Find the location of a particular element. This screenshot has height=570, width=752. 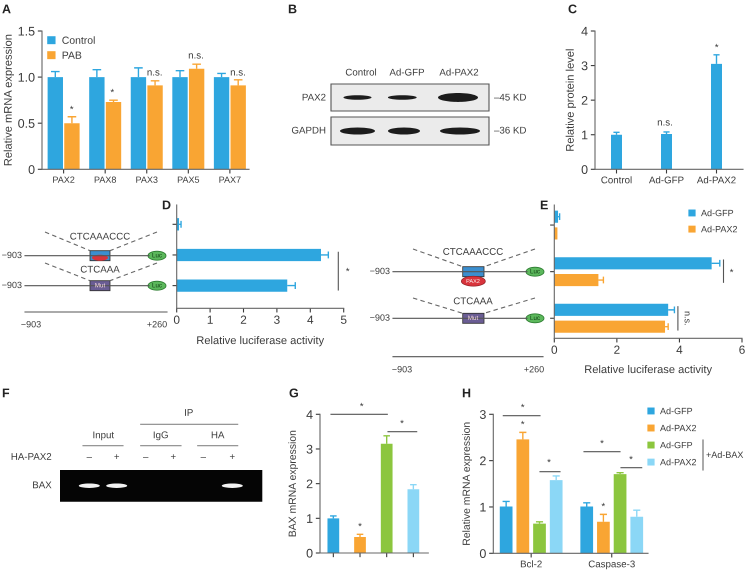

x-tick-label: Ad-GFP is located at coordinates (666, 180).